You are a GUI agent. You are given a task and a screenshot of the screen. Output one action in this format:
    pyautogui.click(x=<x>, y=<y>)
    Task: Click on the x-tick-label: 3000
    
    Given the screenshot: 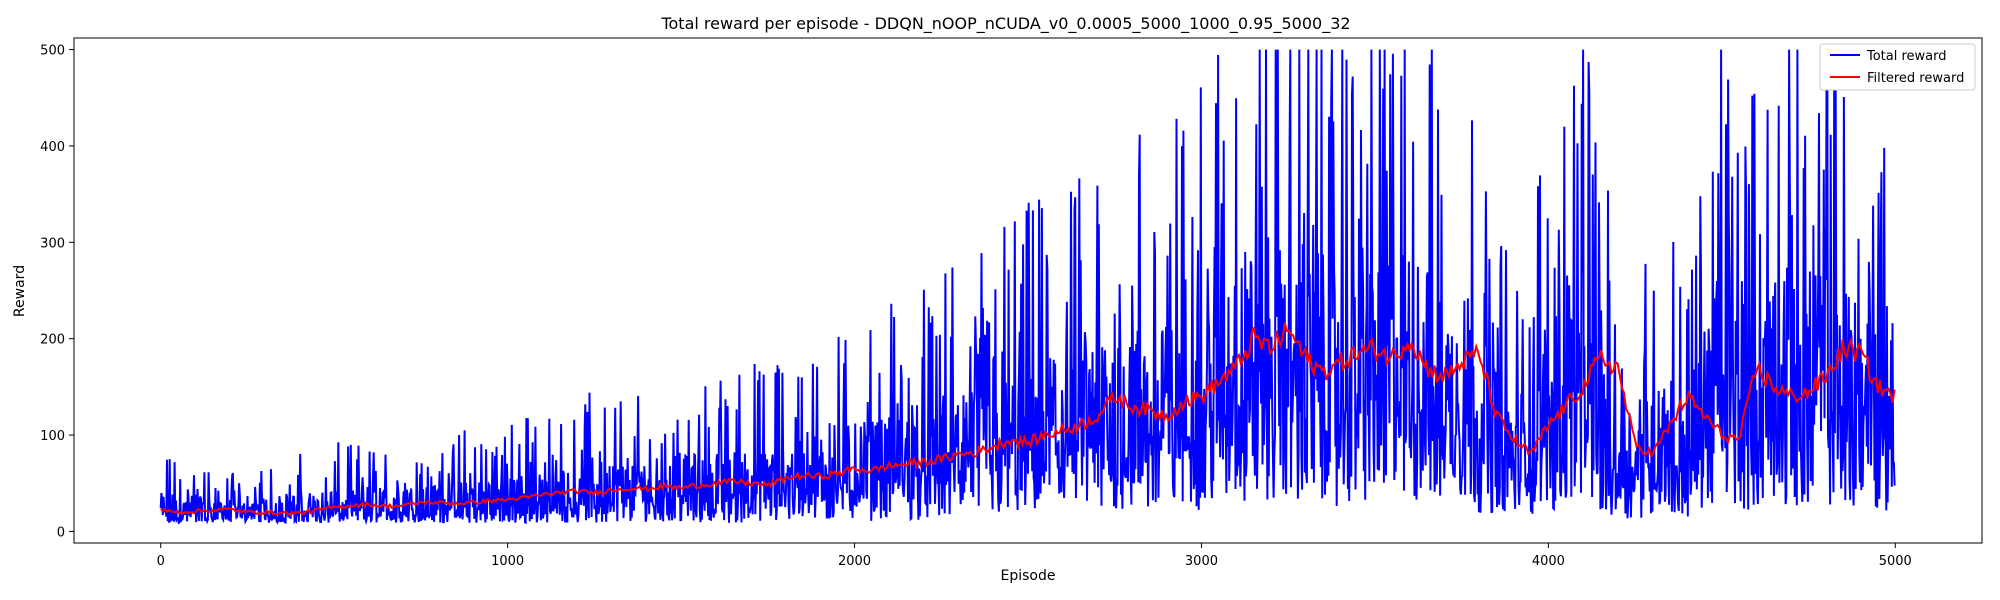 What is the action you would take?
    pyautogui.click(x=1201, y=561)
    